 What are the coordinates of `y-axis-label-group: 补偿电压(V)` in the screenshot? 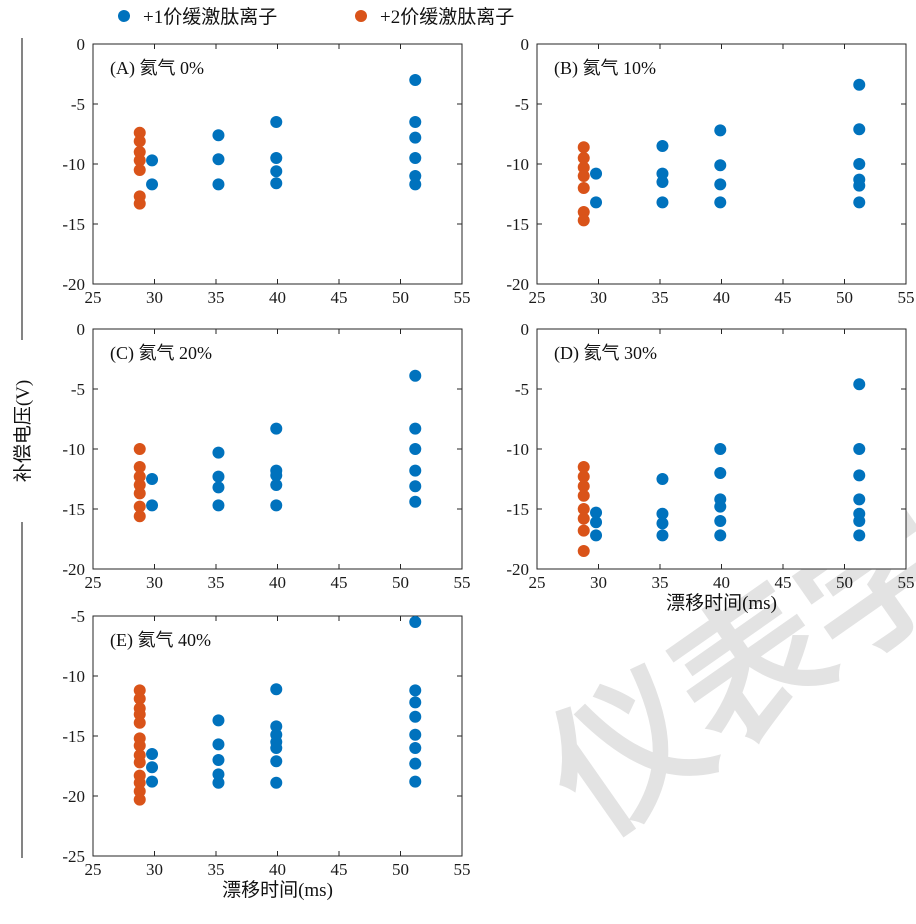 It's located at (23, 448).